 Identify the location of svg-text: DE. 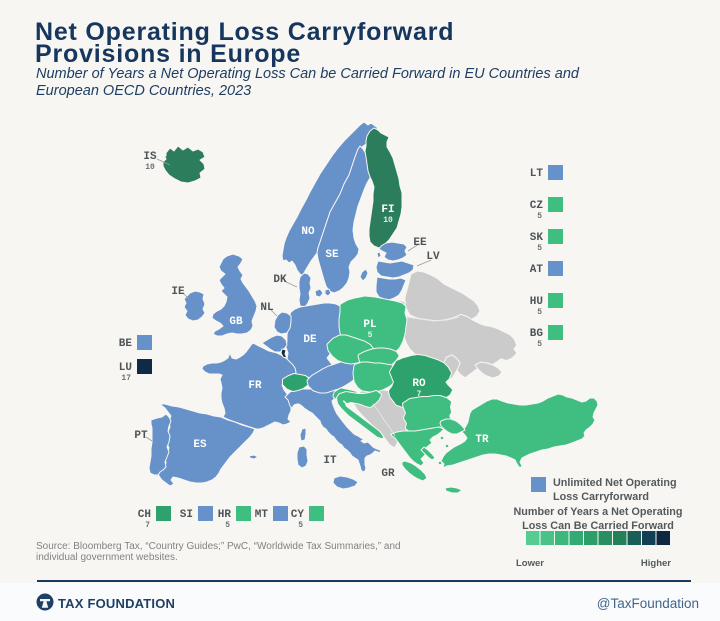
(310, 340).